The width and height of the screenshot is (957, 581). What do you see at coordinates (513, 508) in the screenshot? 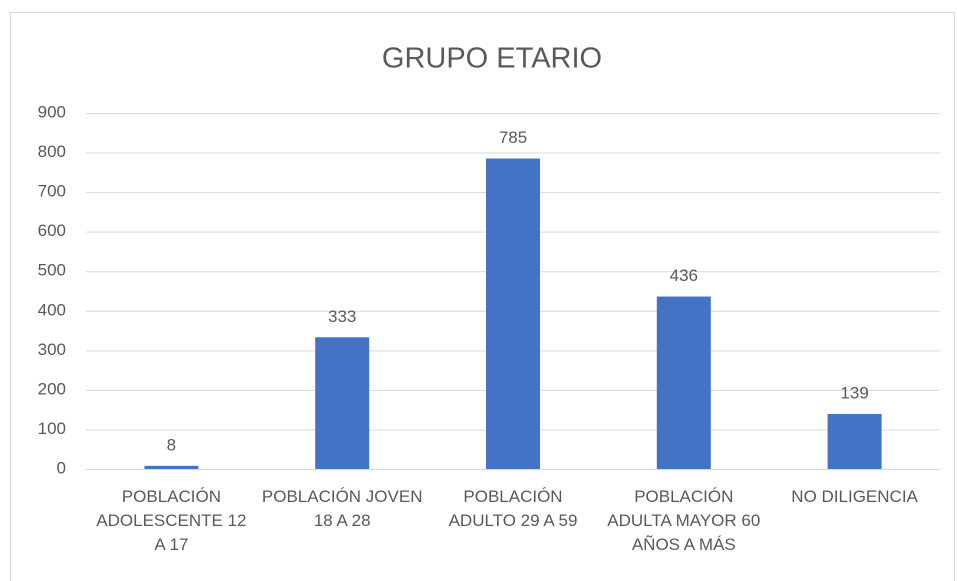
I see `x-tick-label: POBLACIÓN ADULTO 29 A 59` at bounding box center [513, 508].